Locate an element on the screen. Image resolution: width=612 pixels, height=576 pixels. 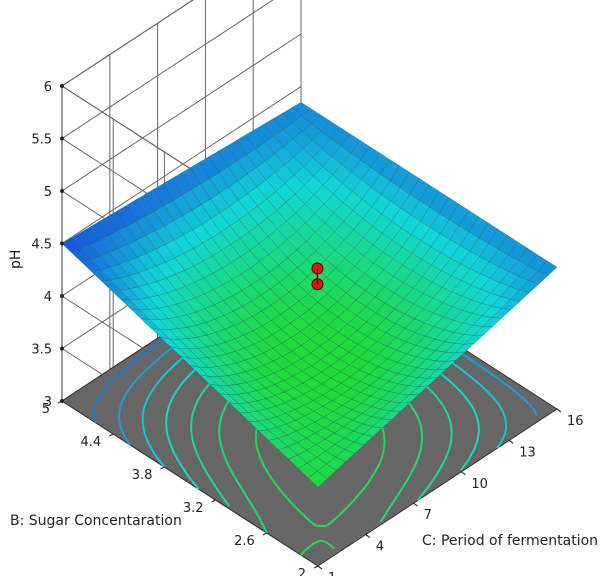
y-tick-label: 3.8 is located at coordinates (142, 475).